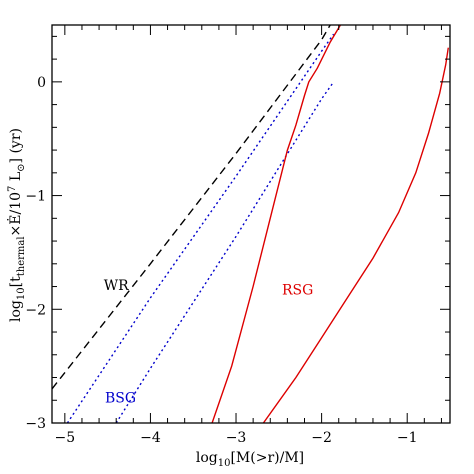 This screenshot has width=474, height=474. What do you see at coordinates (120, 399) in the screenshot?
I see `label-bsg: BSG` at bounding box center [120, 399].